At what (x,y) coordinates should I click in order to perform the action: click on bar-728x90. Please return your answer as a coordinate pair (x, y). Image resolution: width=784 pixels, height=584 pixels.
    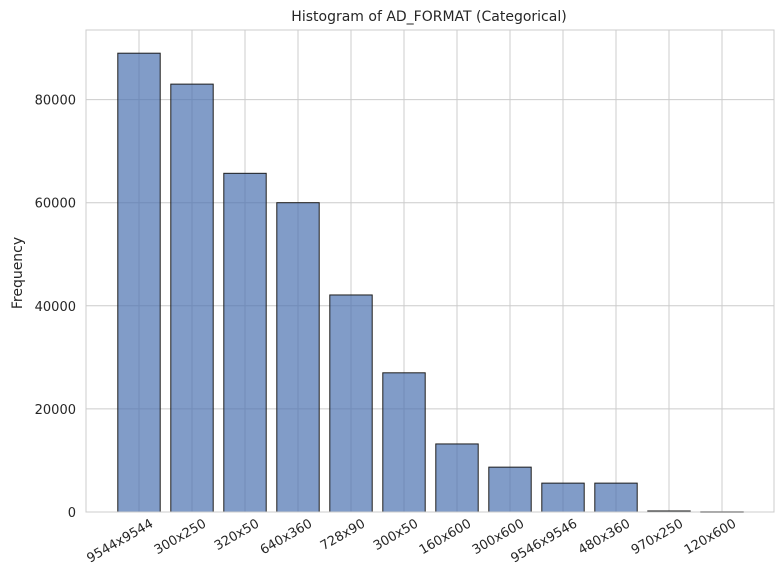
    Looking at the image, I should click on (351, 403).